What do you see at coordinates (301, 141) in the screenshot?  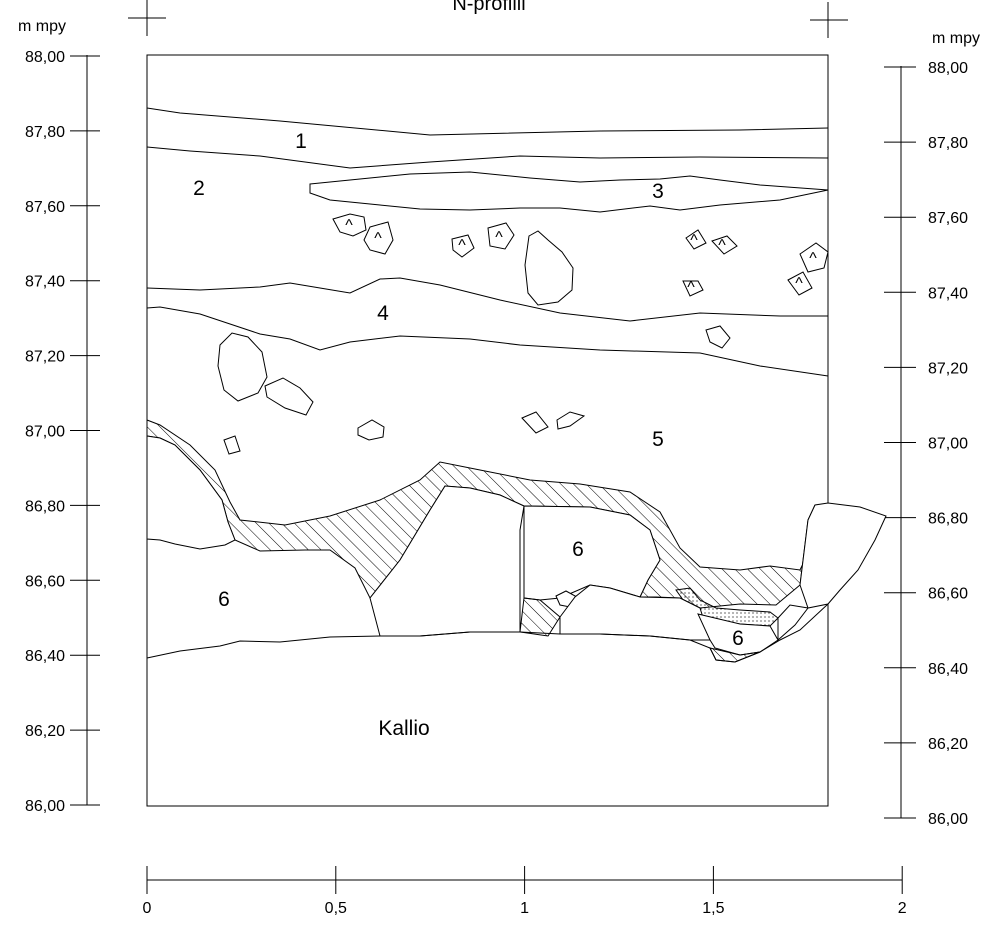 I see `layer-label-1: 1` at bounding box center [301, 141].